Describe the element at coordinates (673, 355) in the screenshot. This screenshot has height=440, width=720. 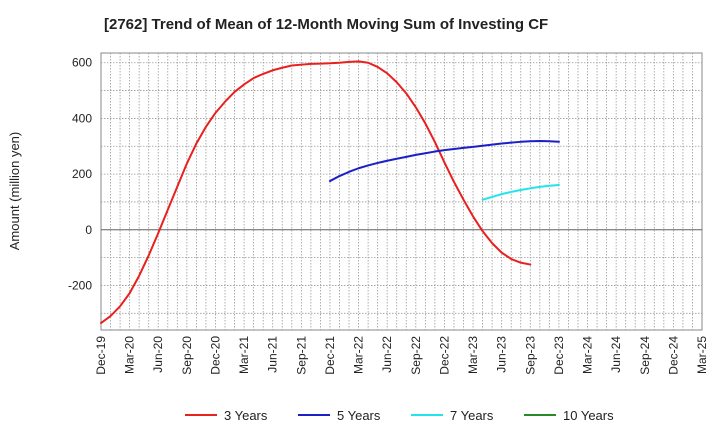
I see `x-tick-label: Dec-24` at that location.